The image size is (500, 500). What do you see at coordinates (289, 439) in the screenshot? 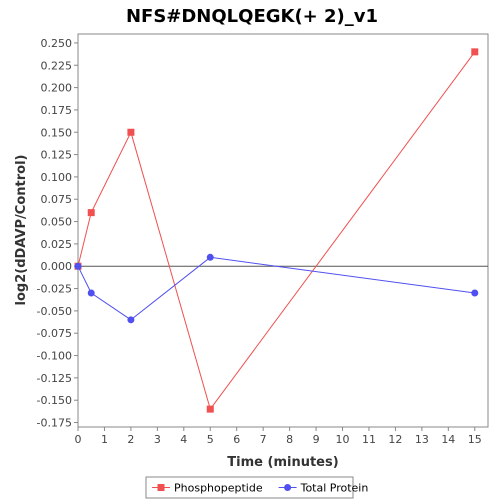
I see `x-tick-label: 8` at bounding box center [289, 439].